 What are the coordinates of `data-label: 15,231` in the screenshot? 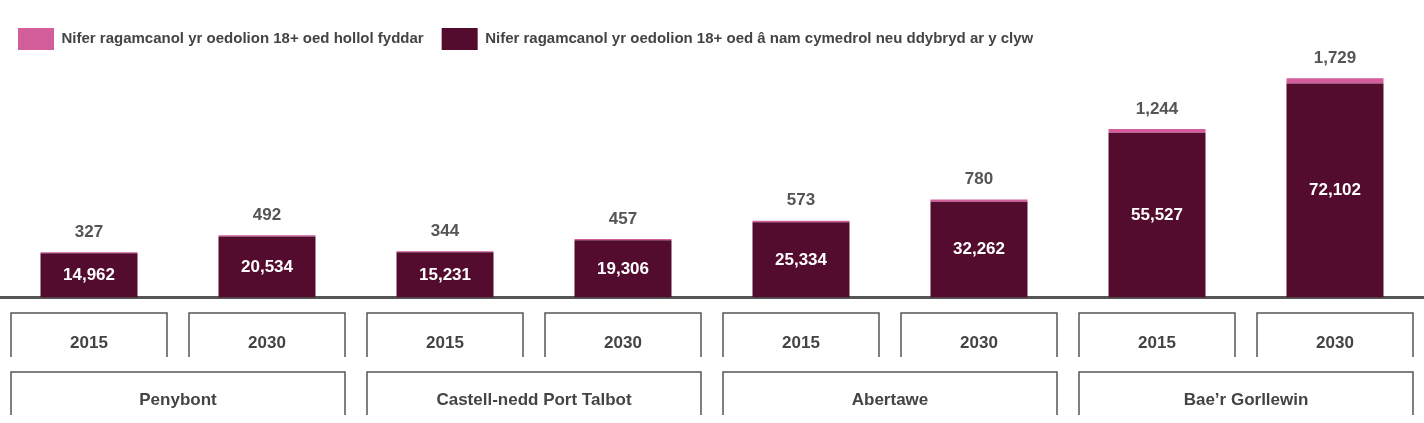 It's located at (445, 274).